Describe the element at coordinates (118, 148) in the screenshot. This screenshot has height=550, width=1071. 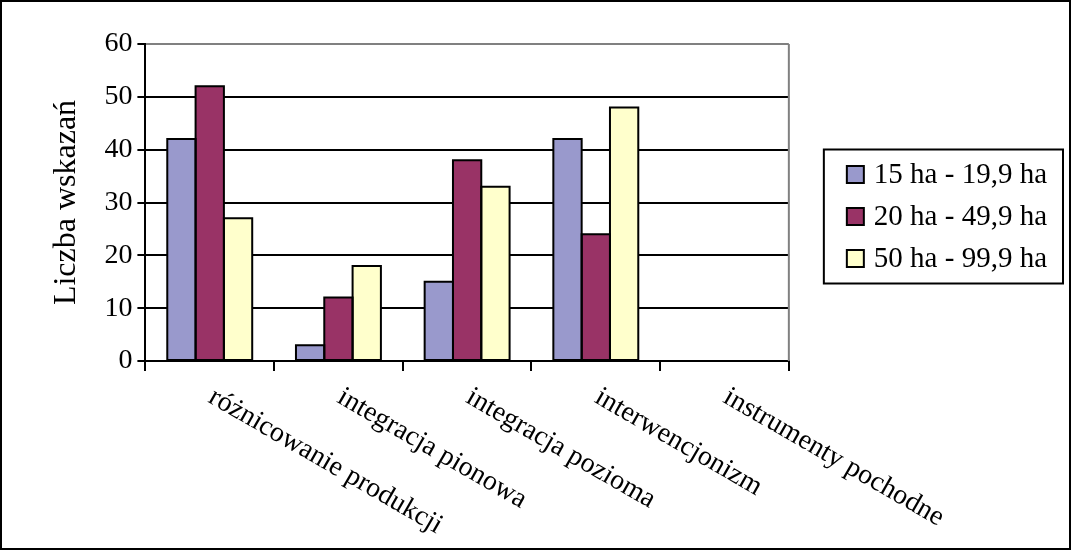
I see `y-tick-label: 40` at that location.